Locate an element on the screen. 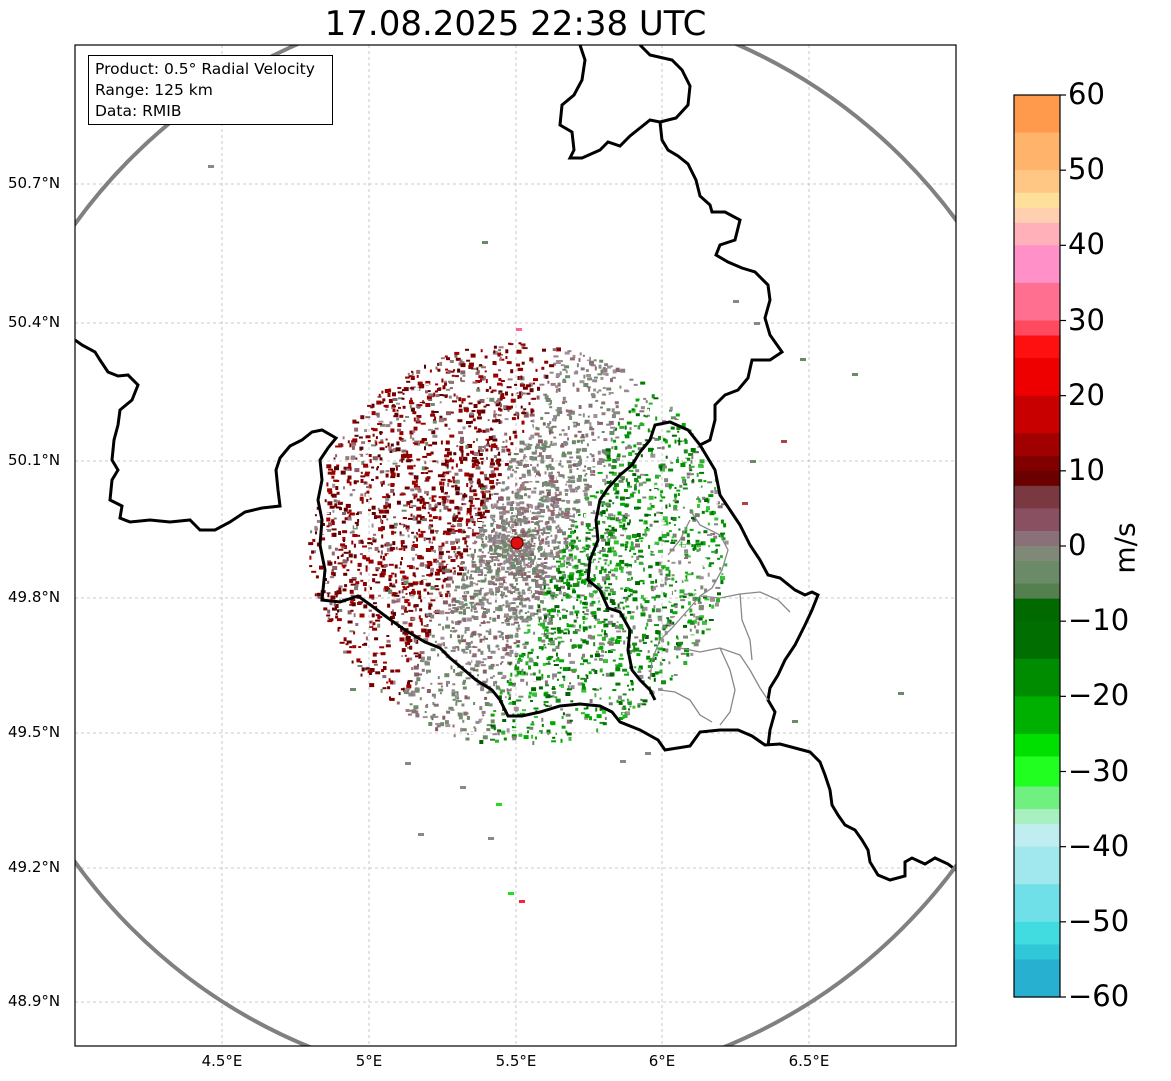  colorbar-tick-label: 30 is located at coordinates (1086, 319).